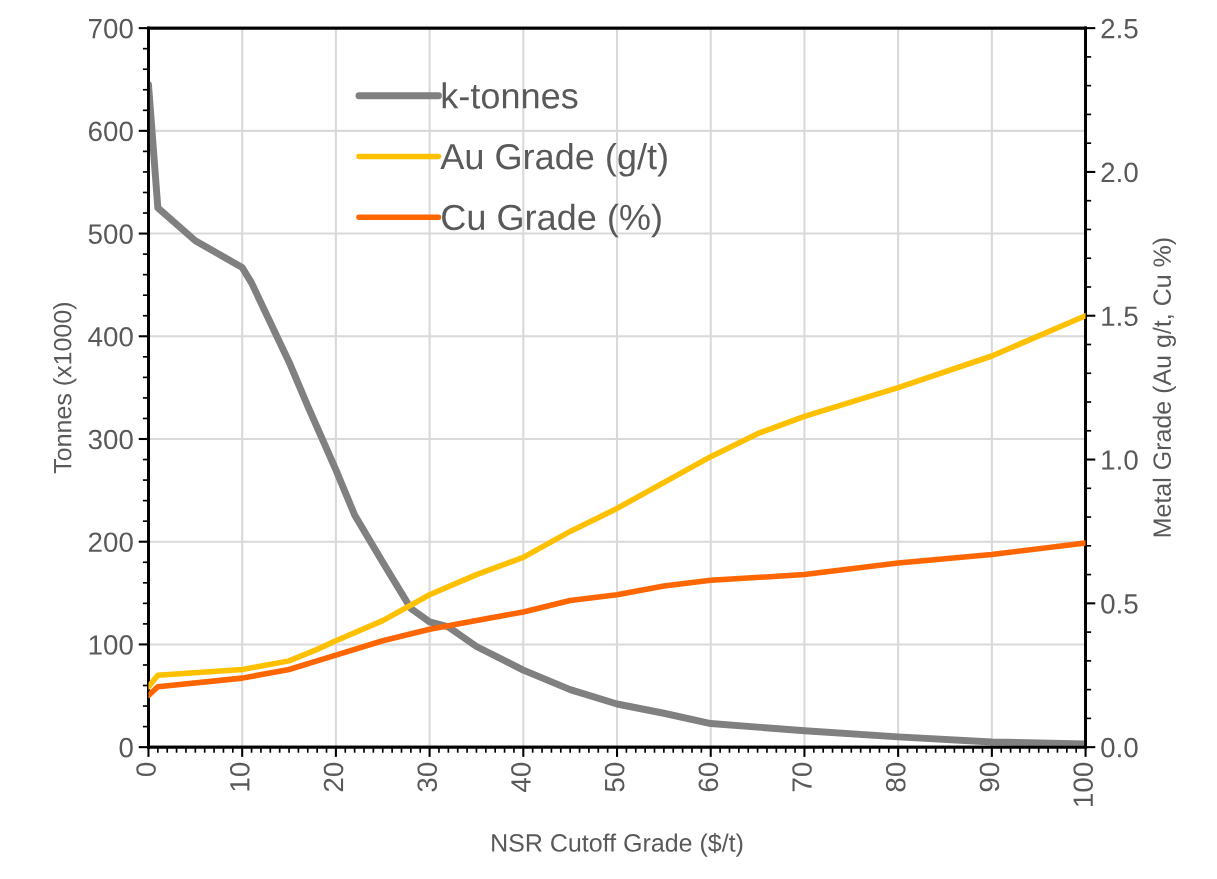  What do you see at coordinates (126, 747) in the screenshot?
I see `y-tick-label: 0` at bounding box center [126, 747].